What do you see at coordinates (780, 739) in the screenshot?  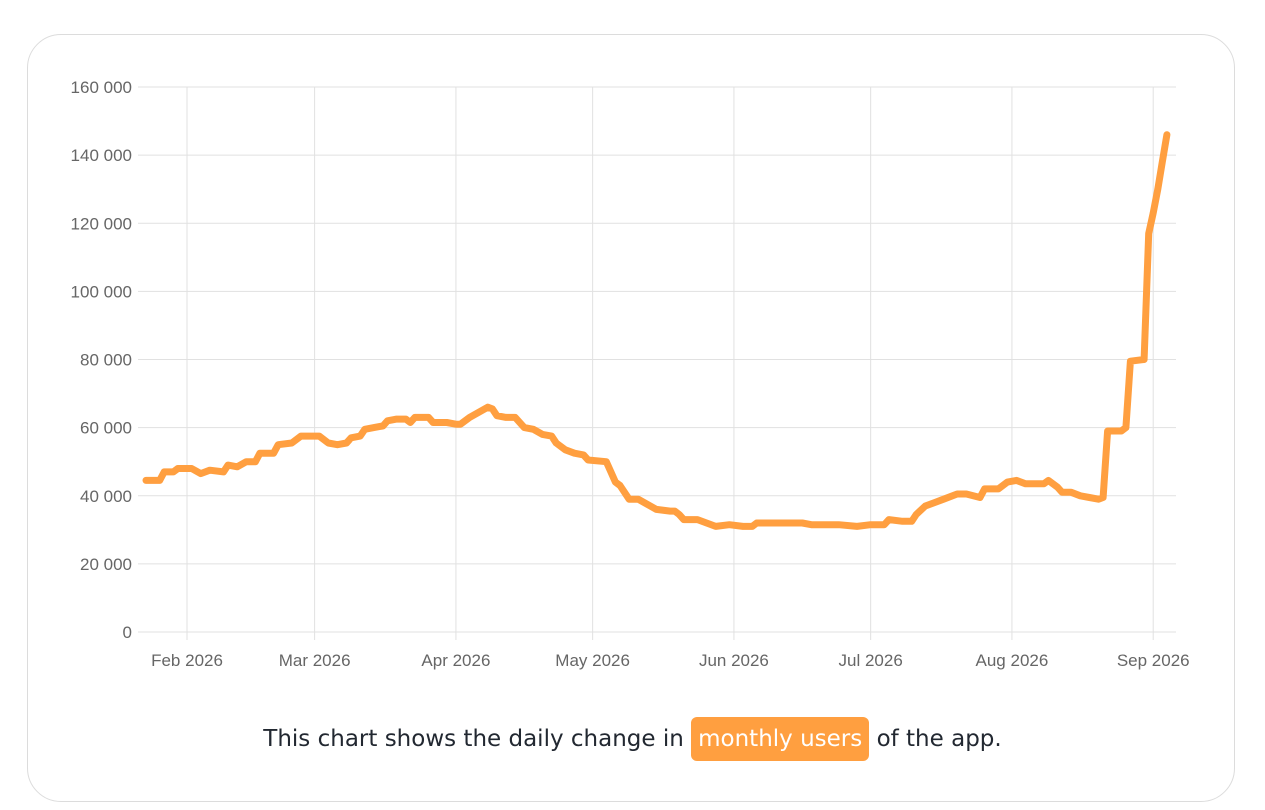 I see `caption-highlight-badge: monthly users` at bounding box center [780, 739].